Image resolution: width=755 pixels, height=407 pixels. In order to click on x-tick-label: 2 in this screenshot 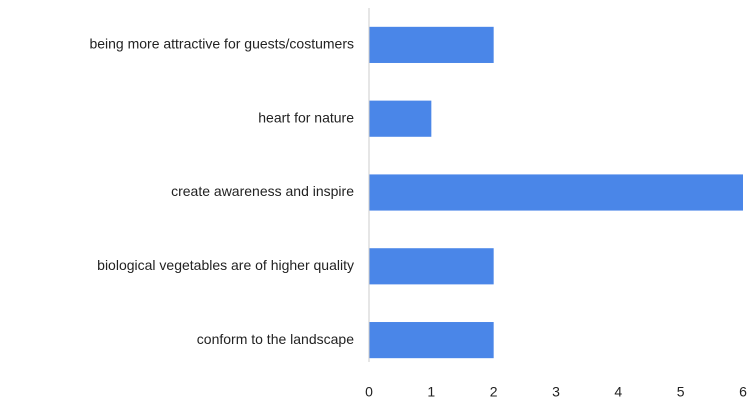, I will do `click(494, 392)`.